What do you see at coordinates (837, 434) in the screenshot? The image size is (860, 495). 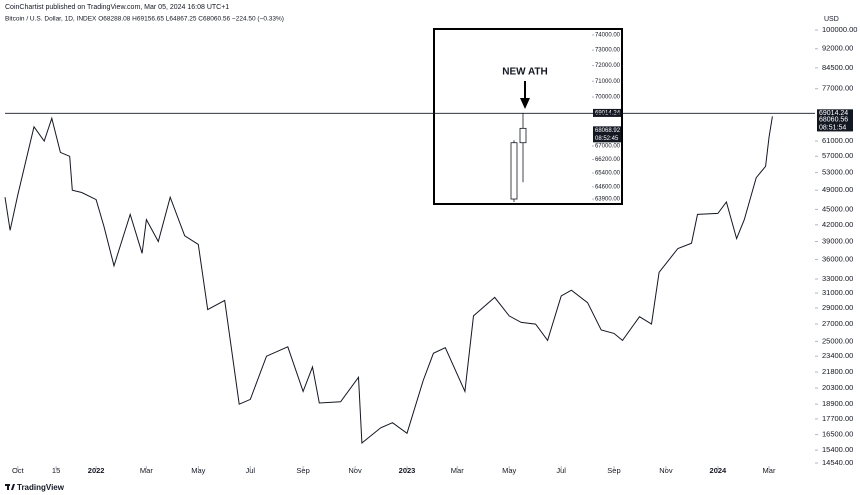 I see `y-tick-label: 16500.00` at bounding box center [837, 434].